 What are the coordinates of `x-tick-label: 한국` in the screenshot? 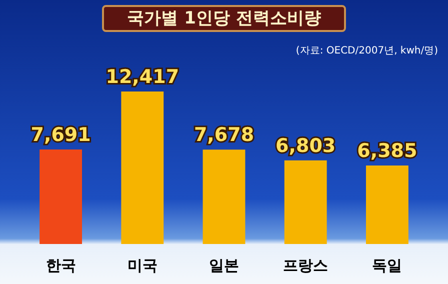 It's located at (61, 265).